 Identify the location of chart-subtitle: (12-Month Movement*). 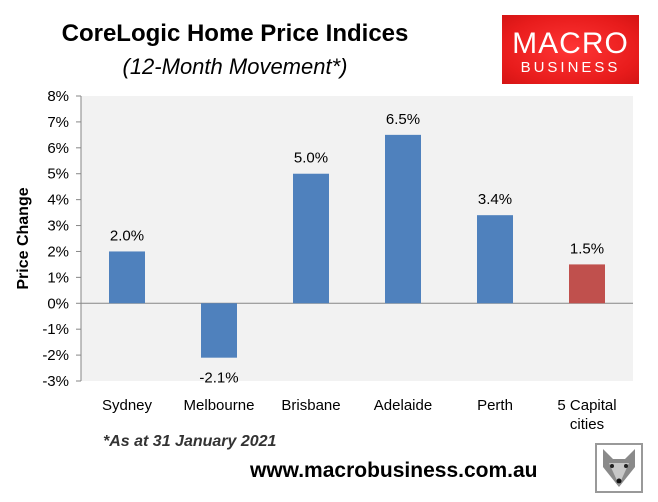
(235, 66).